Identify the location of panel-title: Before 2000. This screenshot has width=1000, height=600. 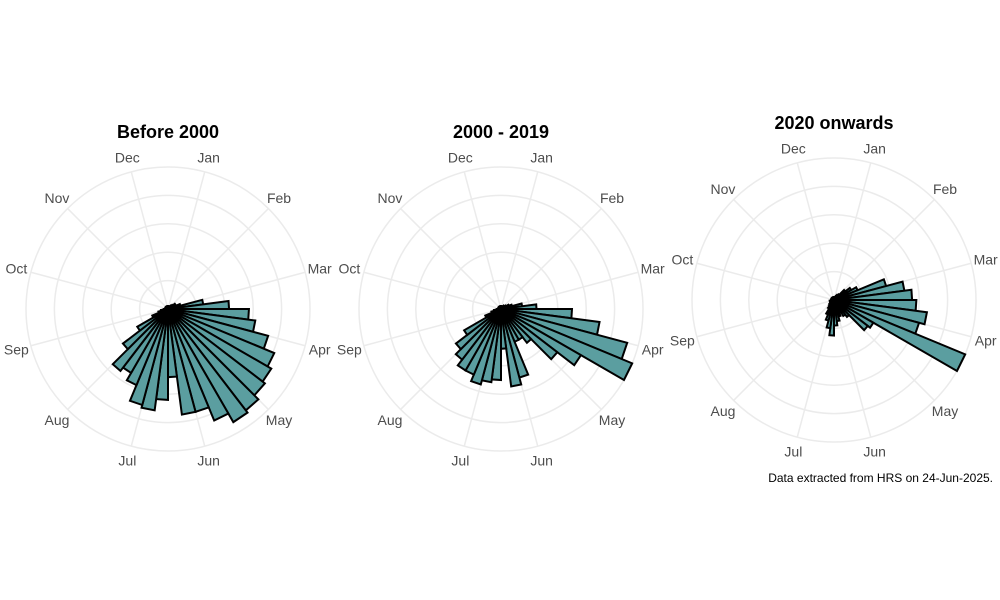
(168, 132).